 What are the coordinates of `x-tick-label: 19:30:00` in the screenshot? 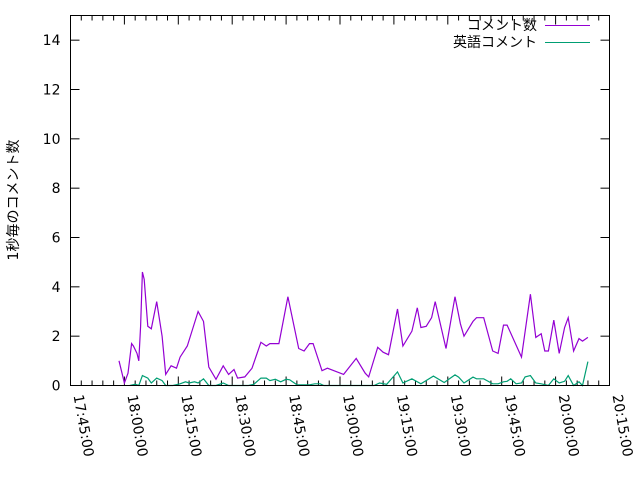 It's located at (460, 425).